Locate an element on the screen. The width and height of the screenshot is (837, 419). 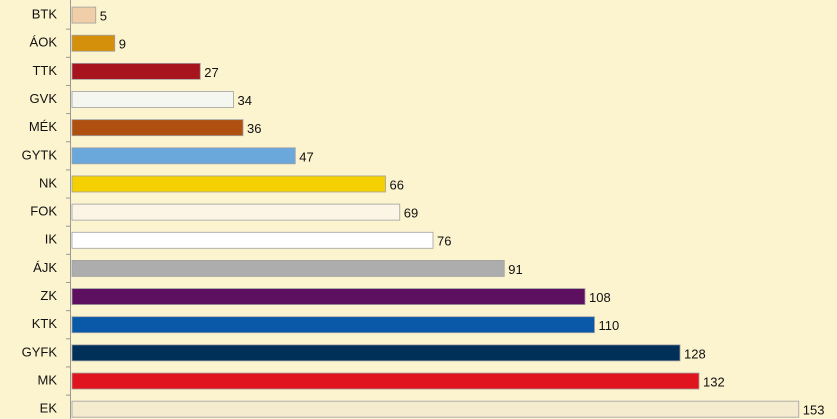
y-tick-label: ÁOK is located at coordinates (44, 42).